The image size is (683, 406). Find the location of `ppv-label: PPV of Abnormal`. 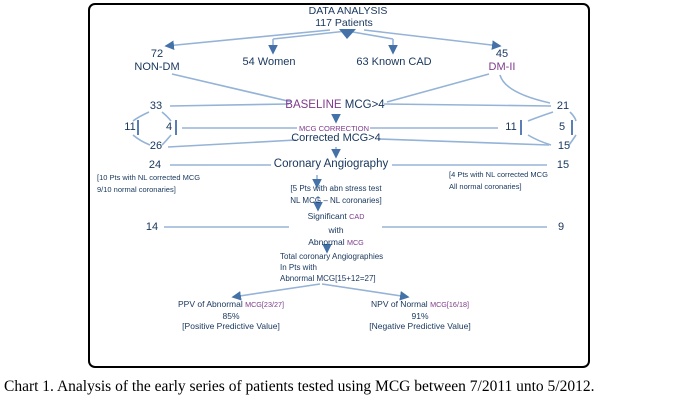

ppv-label: PPV of Abnormal is located at coordinates (211, 304).